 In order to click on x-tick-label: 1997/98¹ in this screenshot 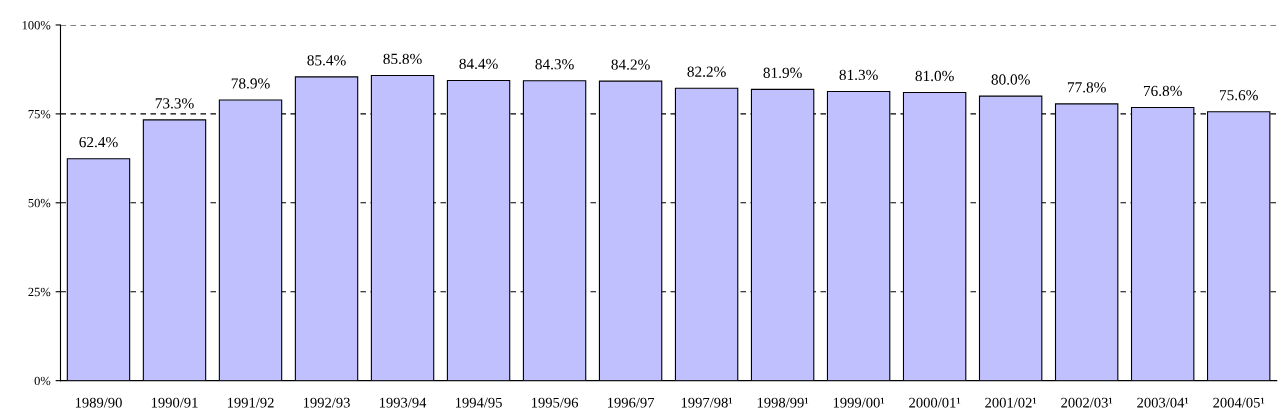, I will do `click(707, 402)`.